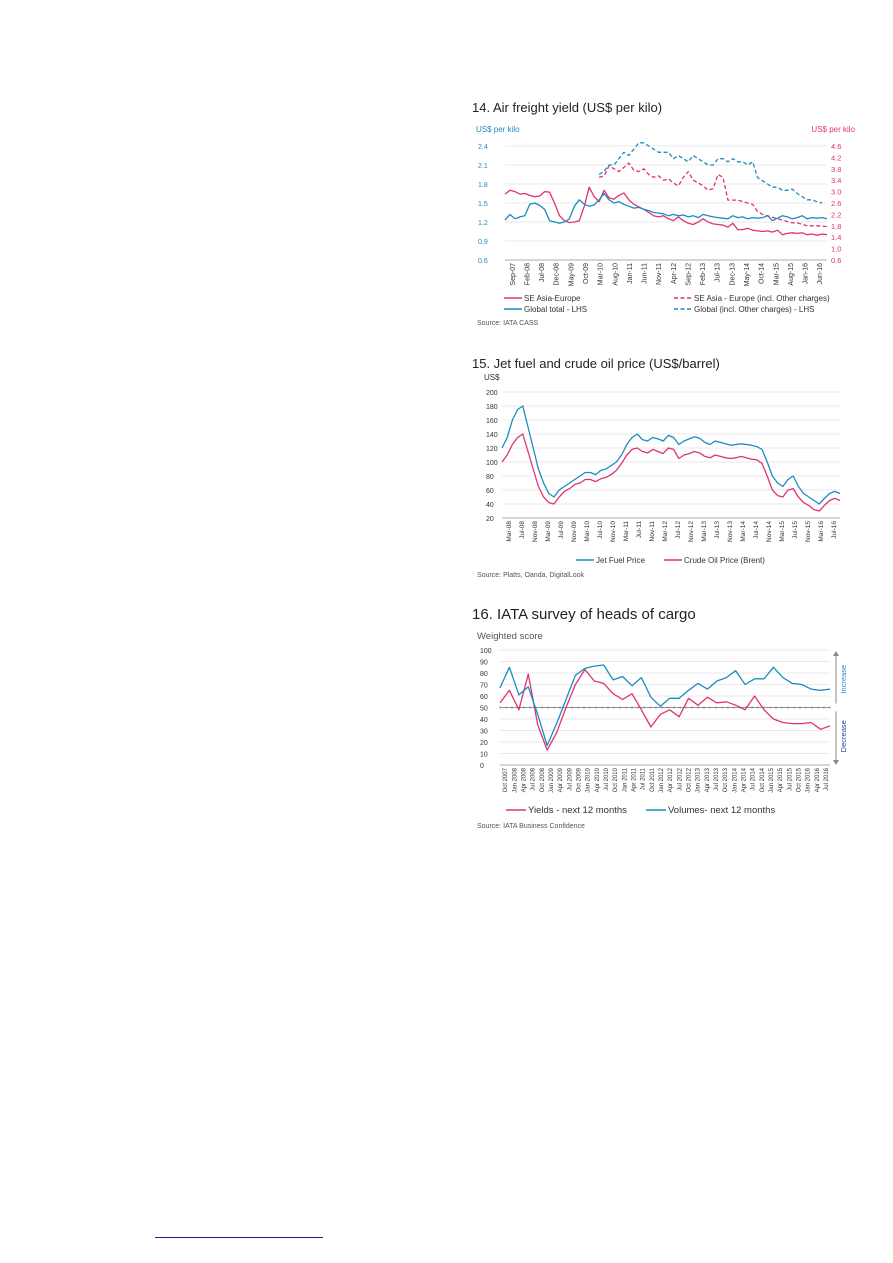 The height and width of the screenshot is (1263, 893). Describe the element at coordinates (492, 393) in the screenshot. I see `y-tick-label: 200` at that location.